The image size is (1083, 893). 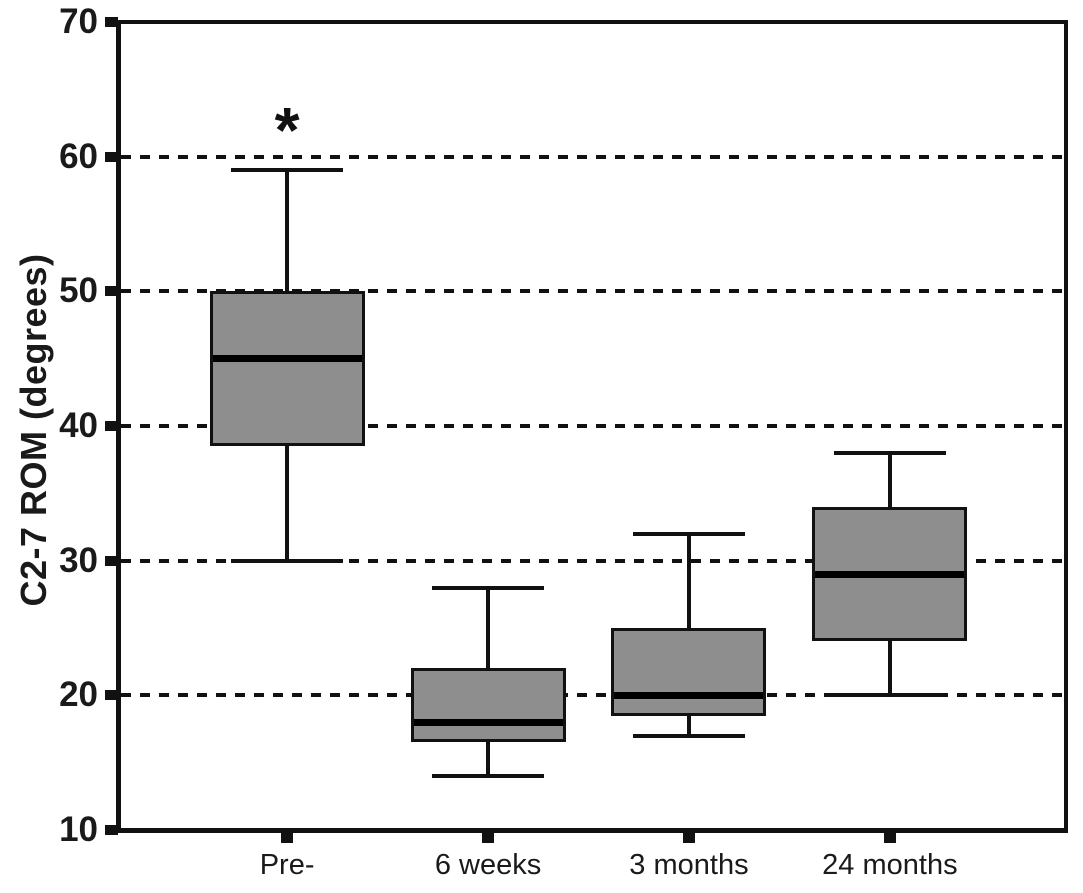 What do you see at coordinates (78, 156) in the screenshot?
I see `y-tick-label-60: 60` at bounding box center [78, 156].